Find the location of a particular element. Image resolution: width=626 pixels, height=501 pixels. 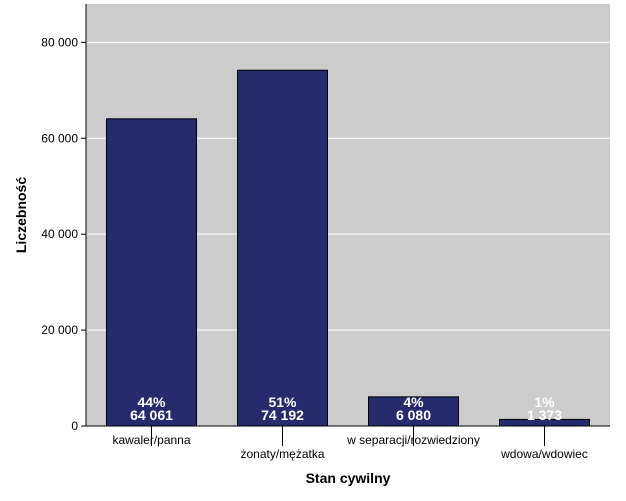

x-axis-title: Stan cywilny is located at coordinates (348, 478).